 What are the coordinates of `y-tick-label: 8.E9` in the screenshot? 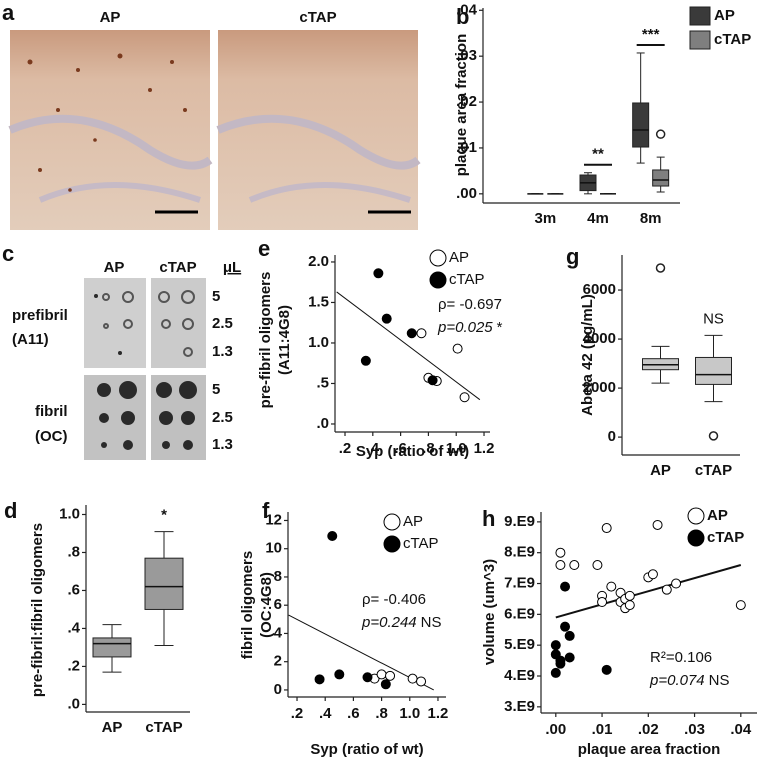 It's located at (519, 552).